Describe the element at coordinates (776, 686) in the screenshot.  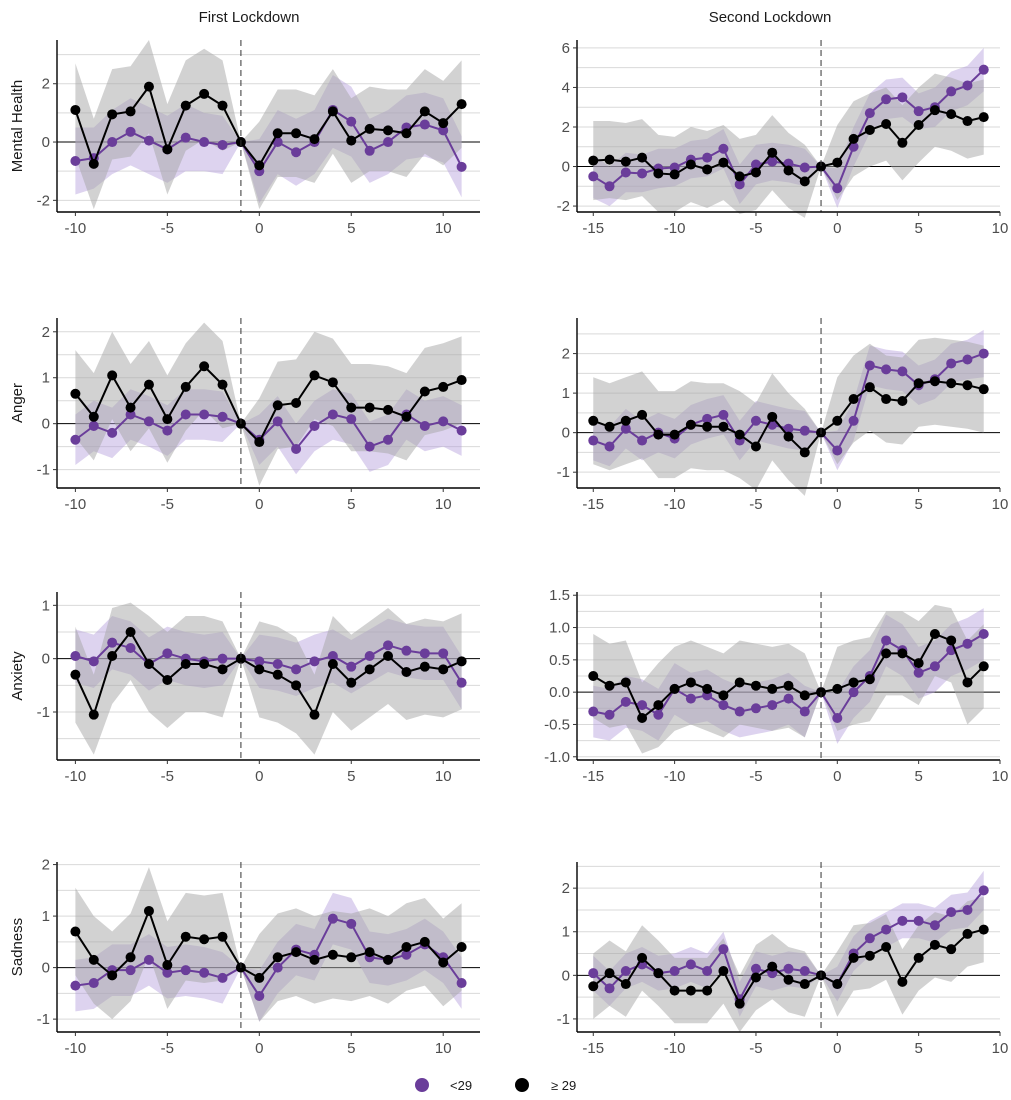
I see `panel-6: -1.0 -0.5 0.0 0.5 1.0 1.5 -15 -10 -5 0 5 10` at that location.